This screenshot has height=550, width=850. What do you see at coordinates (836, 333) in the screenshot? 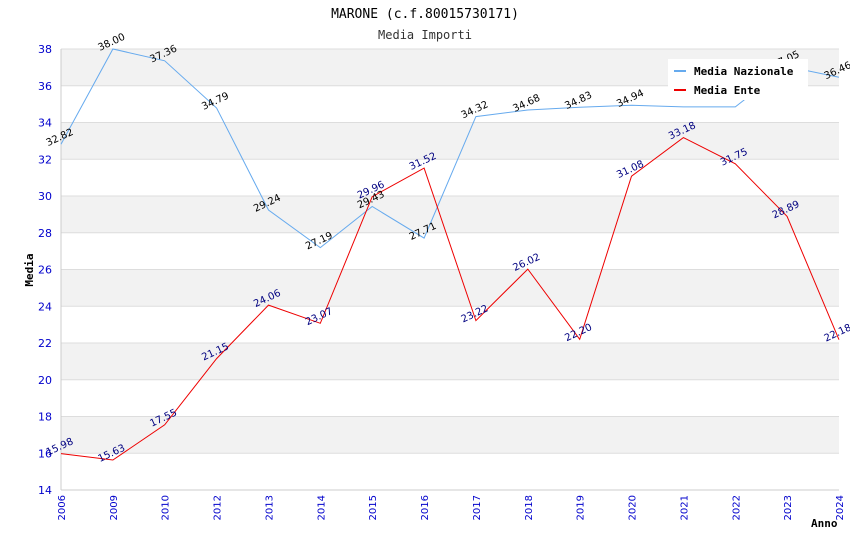
I see `data-label: 22.18` at bounding box center [836, 333].